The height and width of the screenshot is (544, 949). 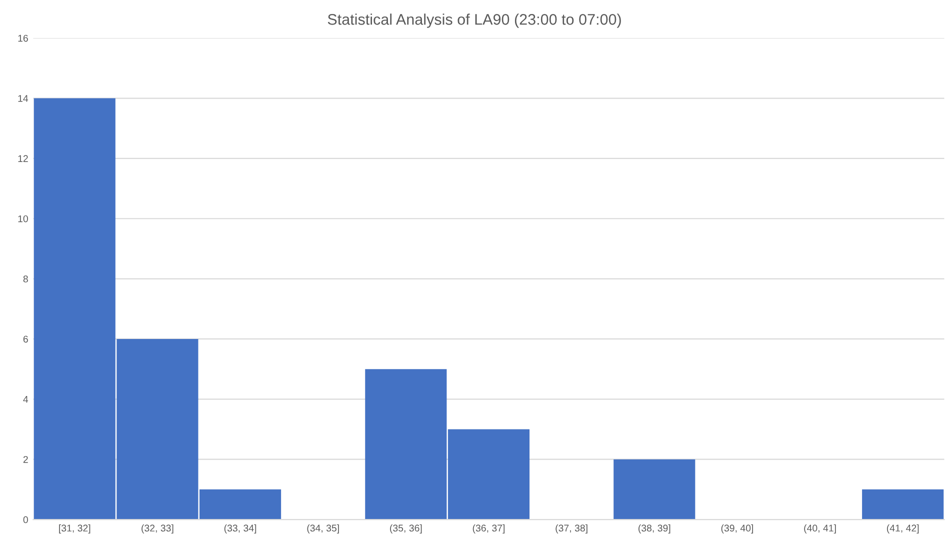 I want to click on x-tick-label: (36, 37], so click(x=488, y=529).